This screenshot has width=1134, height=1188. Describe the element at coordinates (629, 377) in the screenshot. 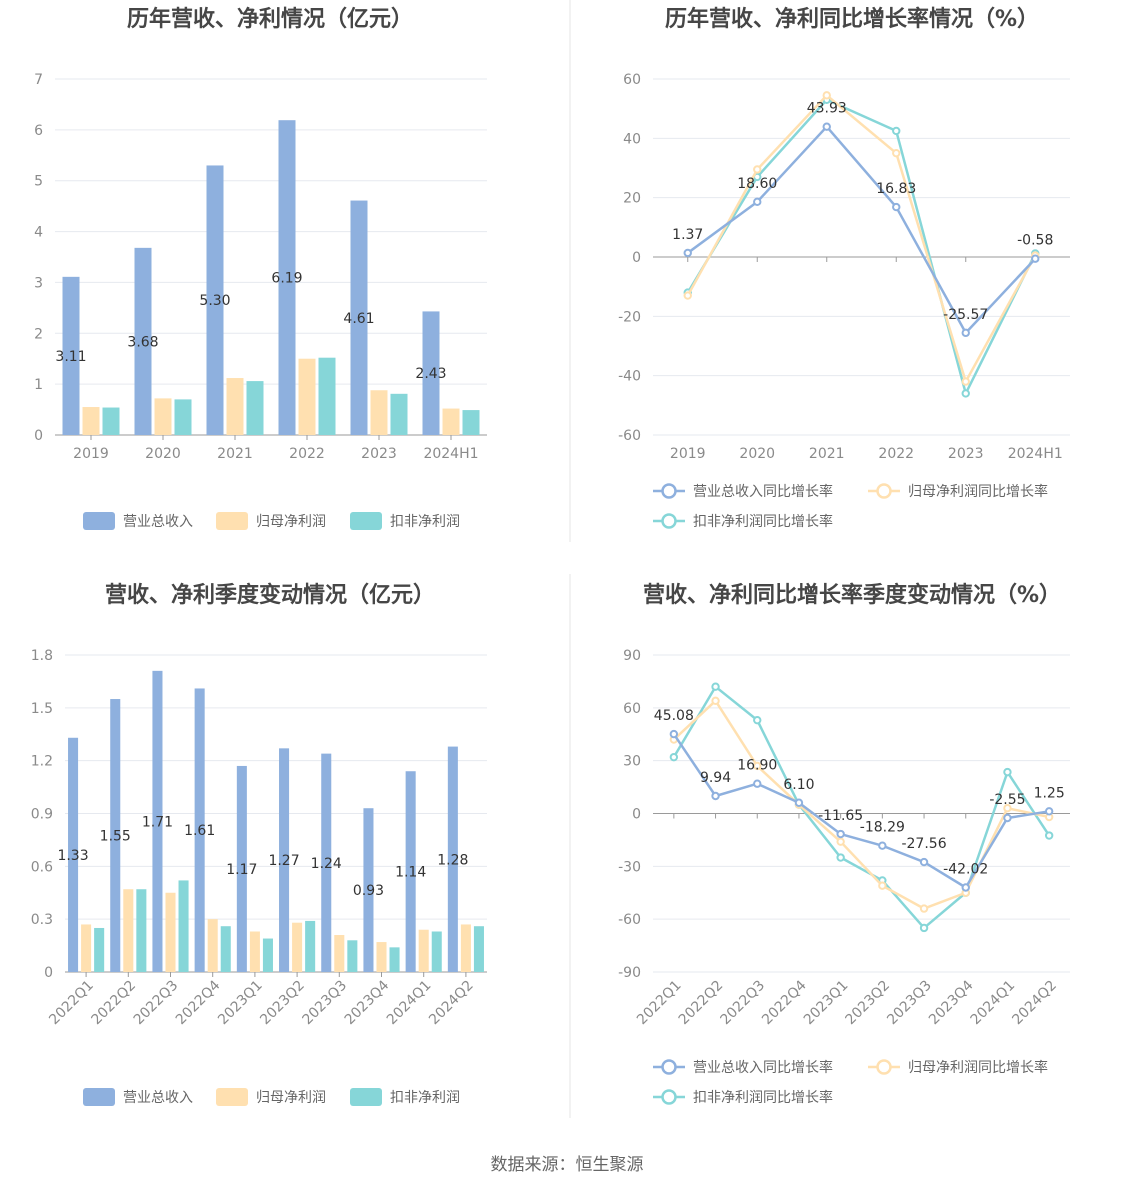

I see `y-tick-label: -40` at that location.